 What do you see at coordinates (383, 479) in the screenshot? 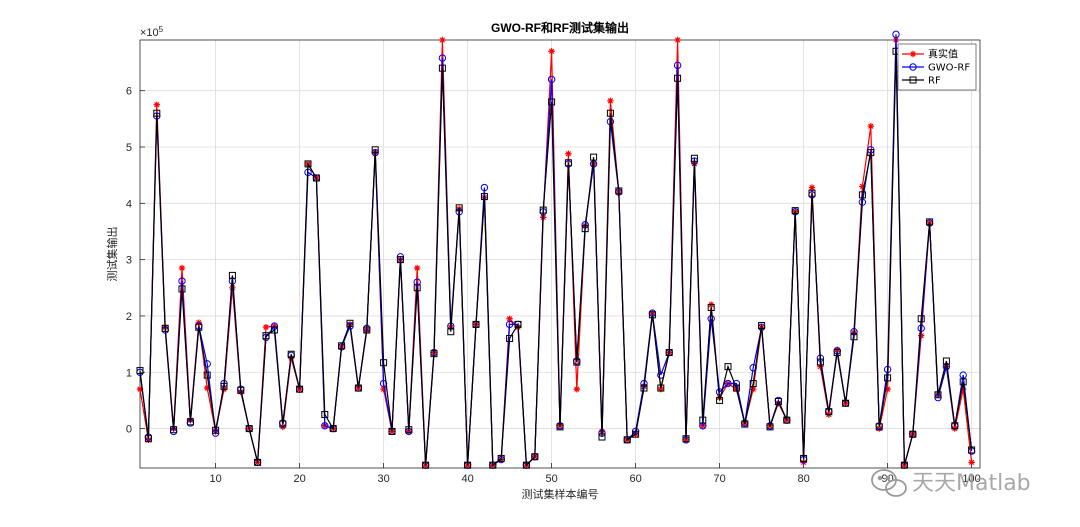
I see `x-tick-label: 30` at bounding box center [383, 479].